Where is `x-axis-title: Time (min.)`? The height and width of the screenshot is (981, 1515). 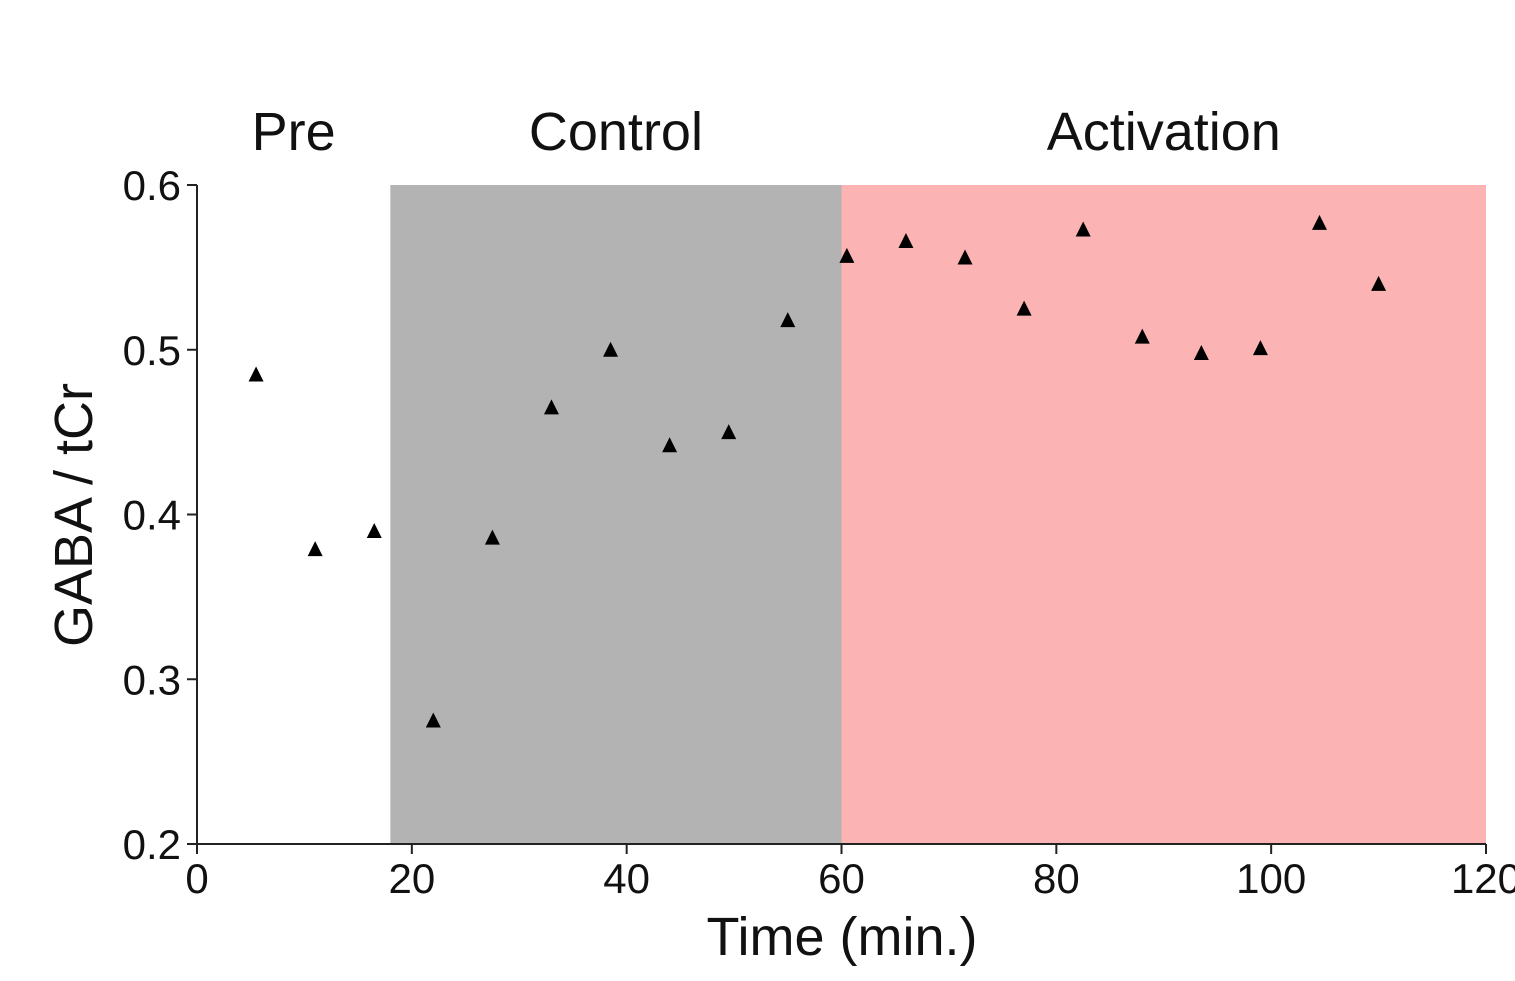 x-axis-title: Time (min.) is located at coordinates (842, 937).